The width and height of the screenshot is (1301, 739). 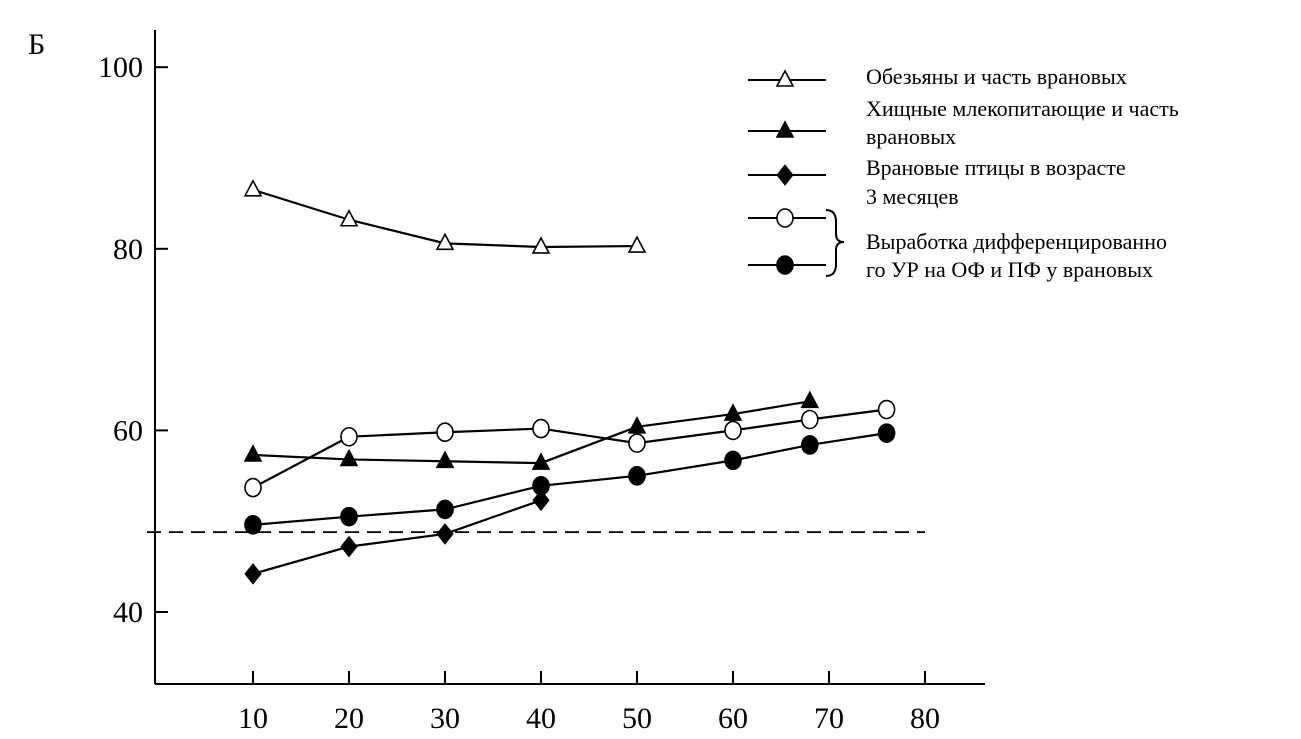 I want to click on y-tick-label: 100, so click(x=120, y=67).